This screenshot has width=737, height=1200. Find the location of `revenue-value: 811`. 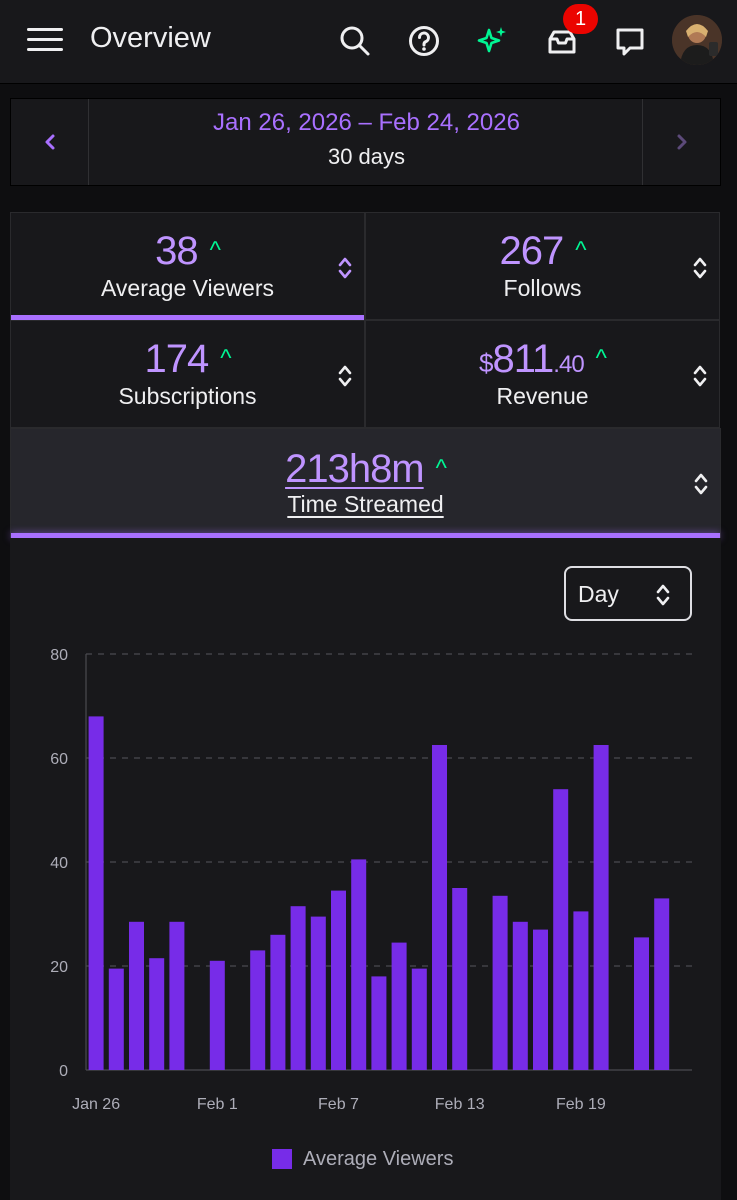

revenue-value: 811 is located at coordinates (523, 359).